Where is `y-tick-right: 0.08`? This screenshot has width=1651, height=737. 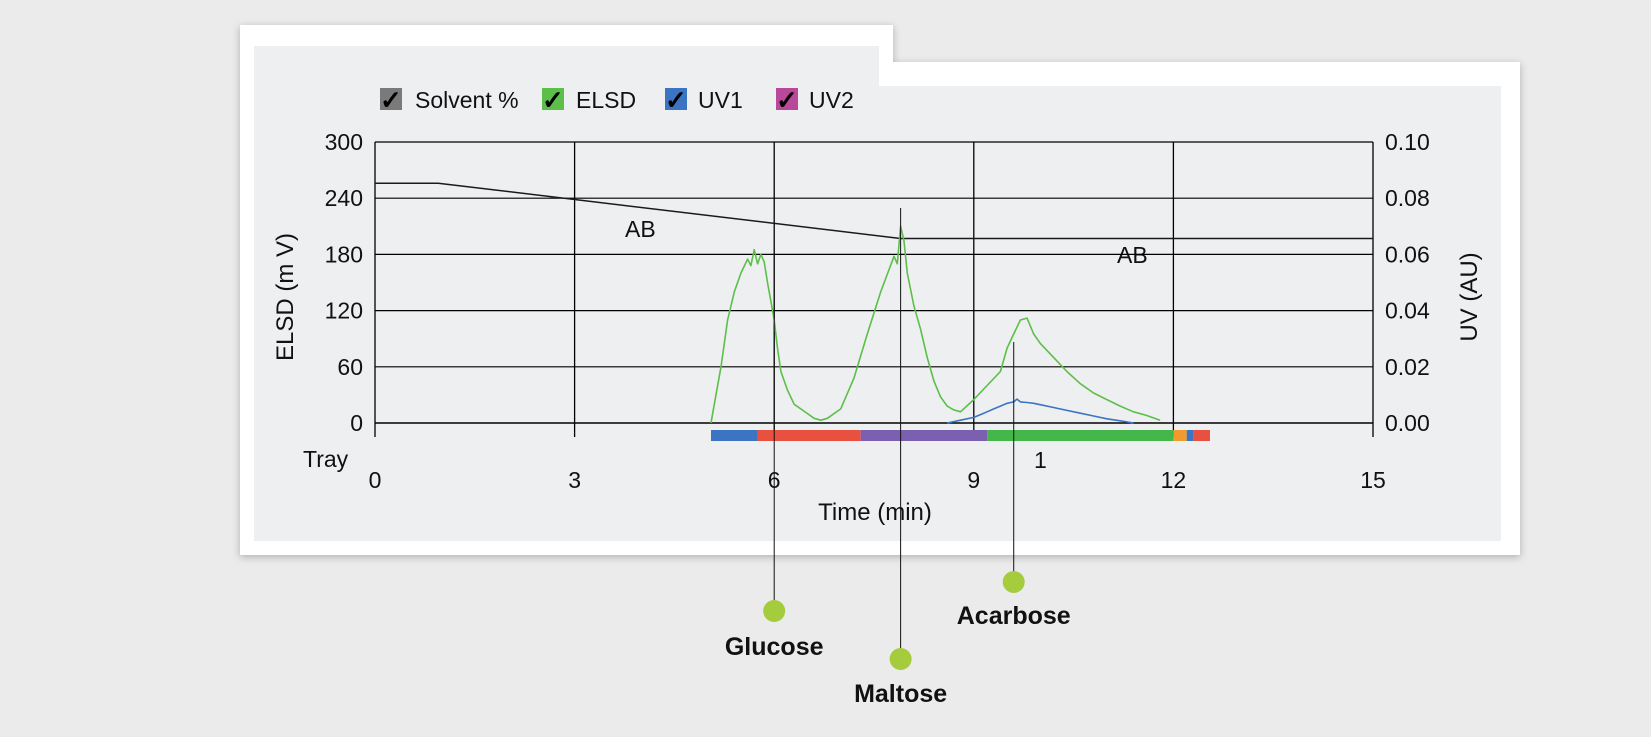 y-tick-right: 0.08 is located at coordinates (1407, 198).